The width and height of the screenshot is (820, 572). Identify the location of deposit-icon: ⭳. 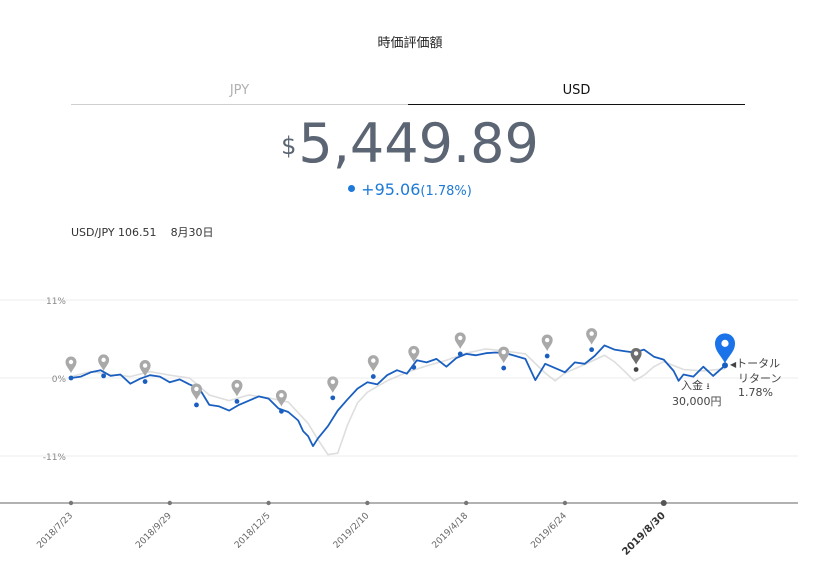
(708, 387).